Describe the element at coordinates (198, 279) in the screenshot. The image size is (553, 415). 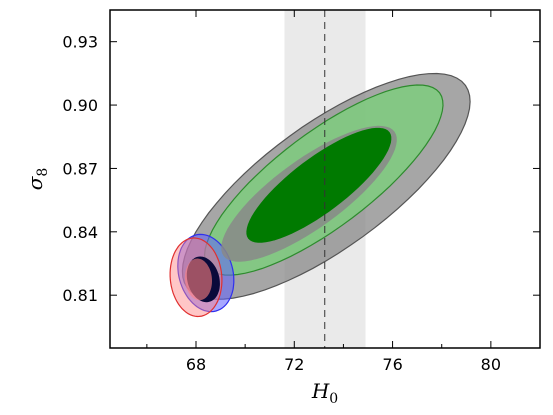
I see `contour-red-inner` at that location.